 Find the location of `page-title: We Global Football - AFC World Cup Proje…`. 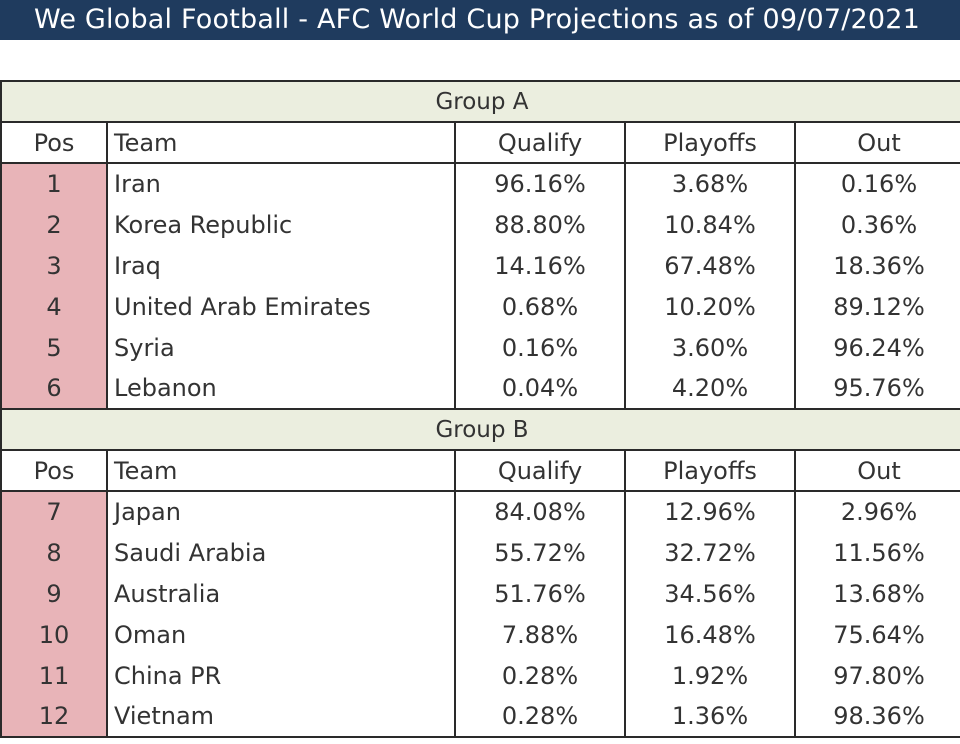

page-title: We Global Football - AFC World Cup Proje… is located at coordinates (480, 20).